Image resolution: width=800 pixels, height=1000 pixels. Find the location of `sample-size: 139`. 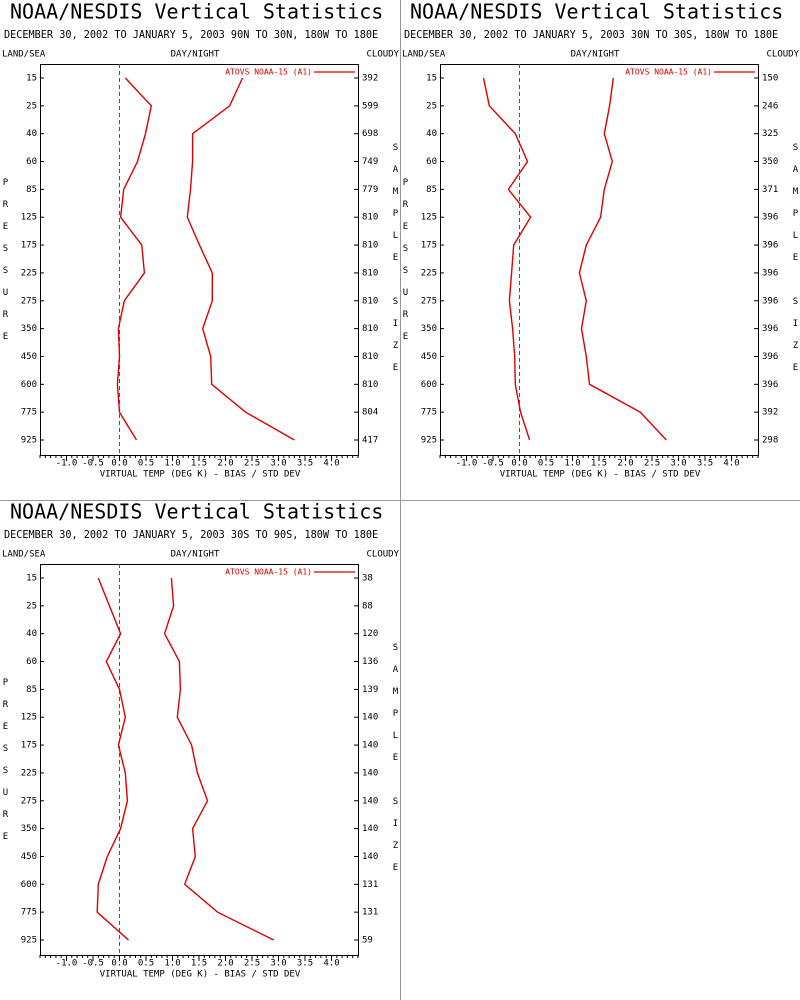

sample-size: 139 is located at coordinates (370, 690).